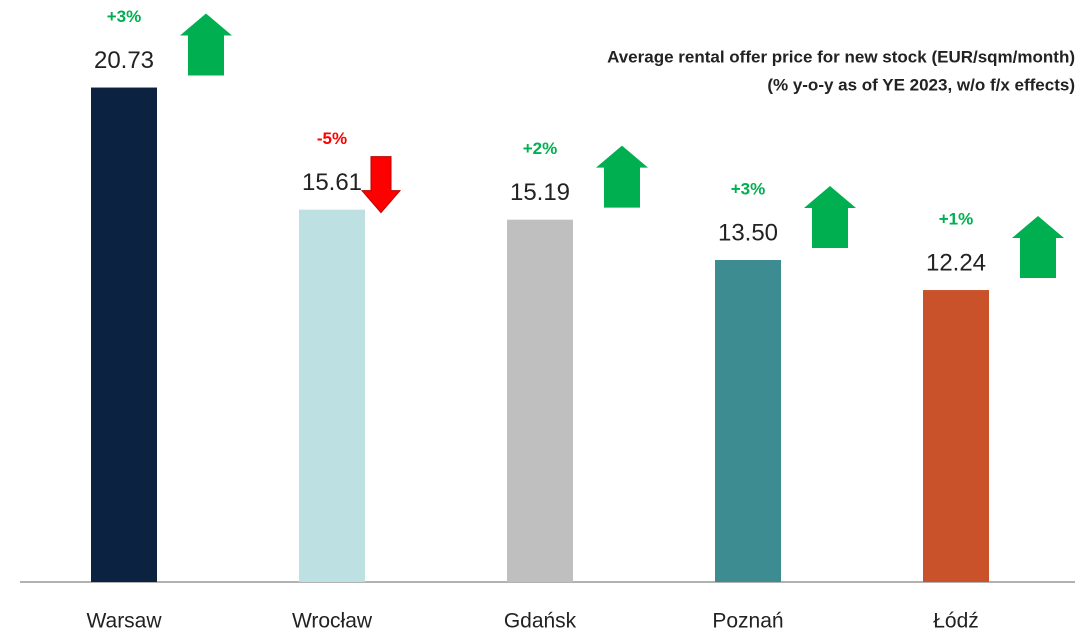  I want to click on x-tick-label: Poznań, so click(747, 621).